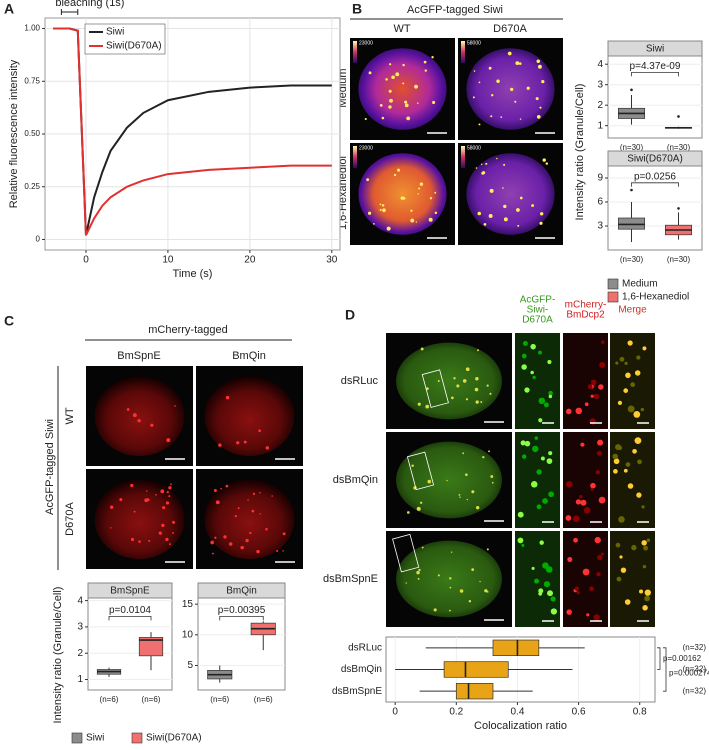 The image size is (709, 750). What do you see at coordinates (332, 260) in the screenshot?
I see `x-tick-label: 30` at bounding box center [332, 260].